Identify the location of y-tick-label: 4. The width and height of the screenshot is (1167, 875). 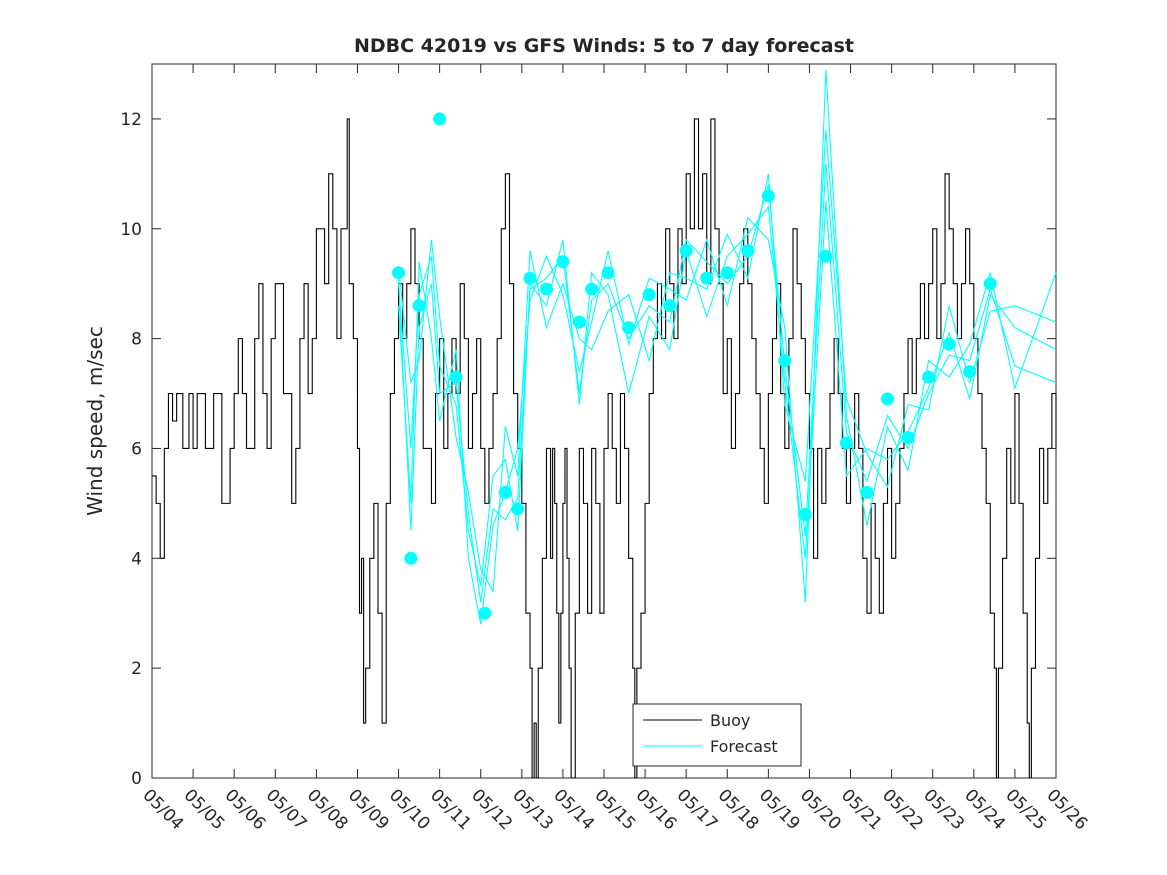
(136, 559).